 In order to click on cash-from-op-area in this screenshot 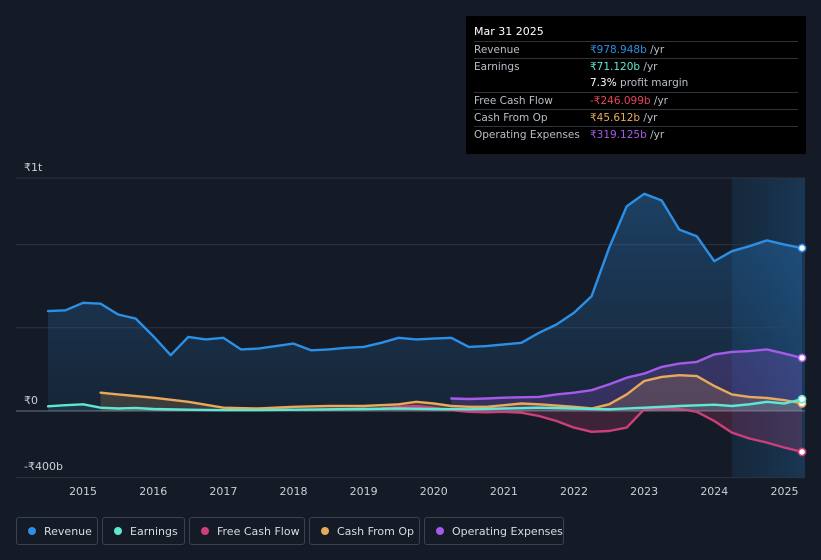, I will do `click(451, 393)`.